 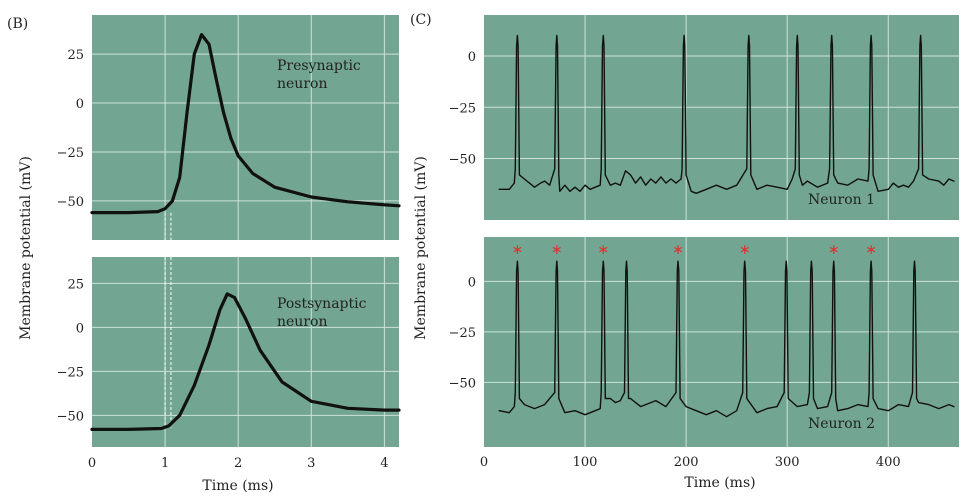 I want to click on panel-b-ylabel: Membrane potential (mV), so click(x=26, y=248).